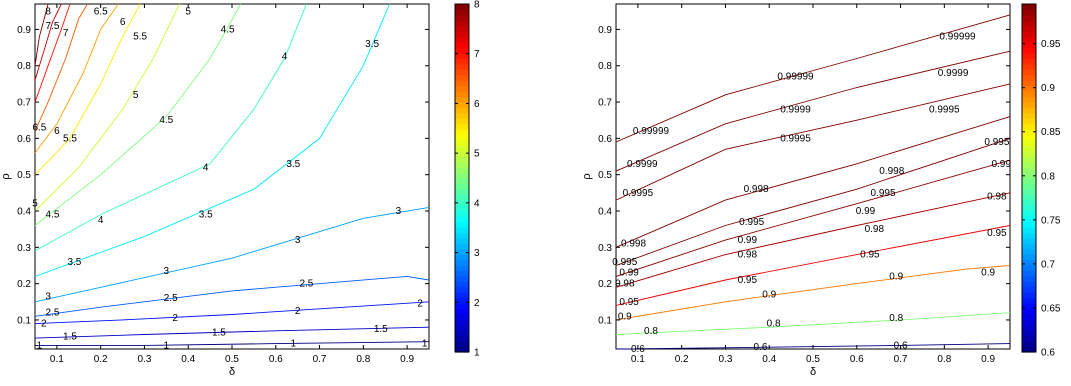 This screenshot has width=1071, height=386. What do you see at coordinates (232, 296) in the screenshot?
I see `contour-line-left-2.5` at bounding box center [232, 296].